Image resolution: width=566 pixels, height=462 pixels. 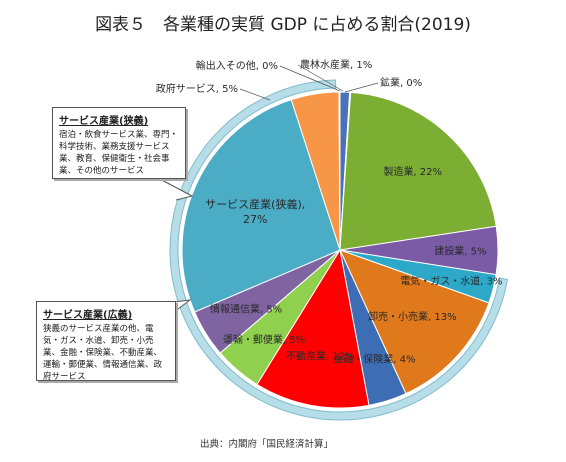 What do you see at coordinates (283, 25) in the screenshot?
I see `chart-title: 図表５ 各業種の実質 GDP に占める割合(2019)` at bounding box center [283, 25].